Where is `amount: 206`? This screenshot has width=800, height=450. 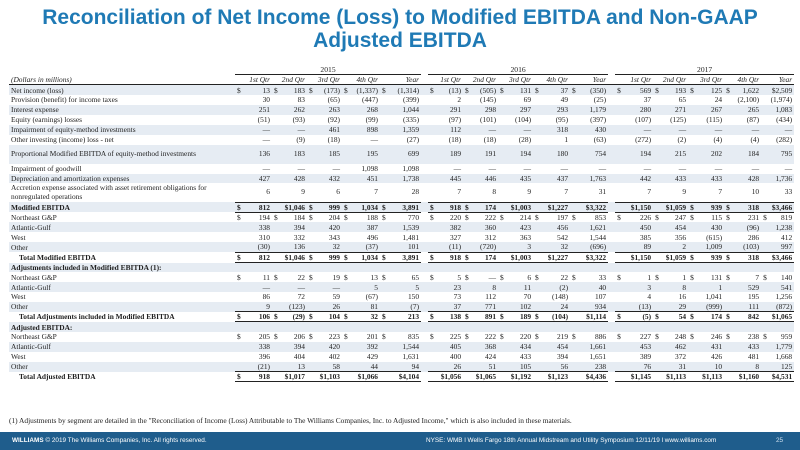 amount: 206 is located at coordinates (299, 337).